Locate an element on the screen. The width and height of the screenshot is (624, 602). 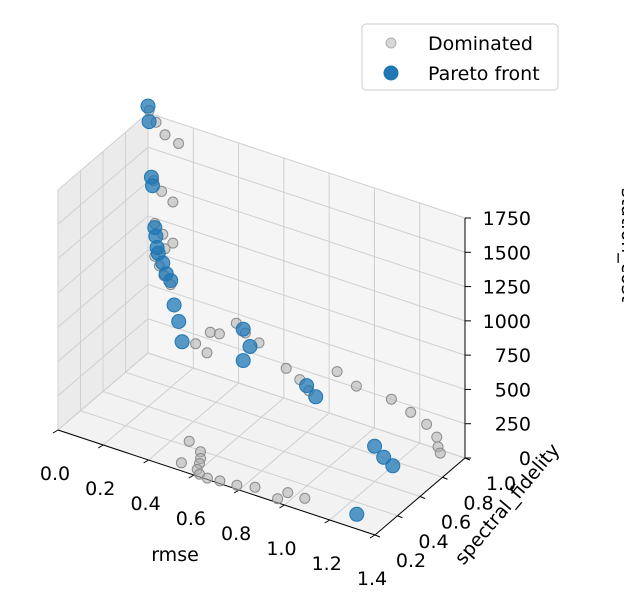
z-tick-label: 1250 is located at coordinates (507, 288).